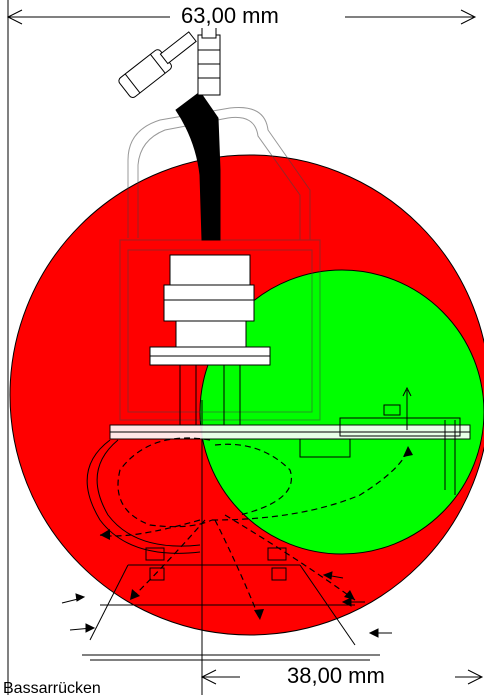 This screenshot has width=484, height=698. What do you see at coordinates (336, 676) in the screenshot?
I see `bottom-dimension-label: 38,00 mm` at bounding box center [336, 676].